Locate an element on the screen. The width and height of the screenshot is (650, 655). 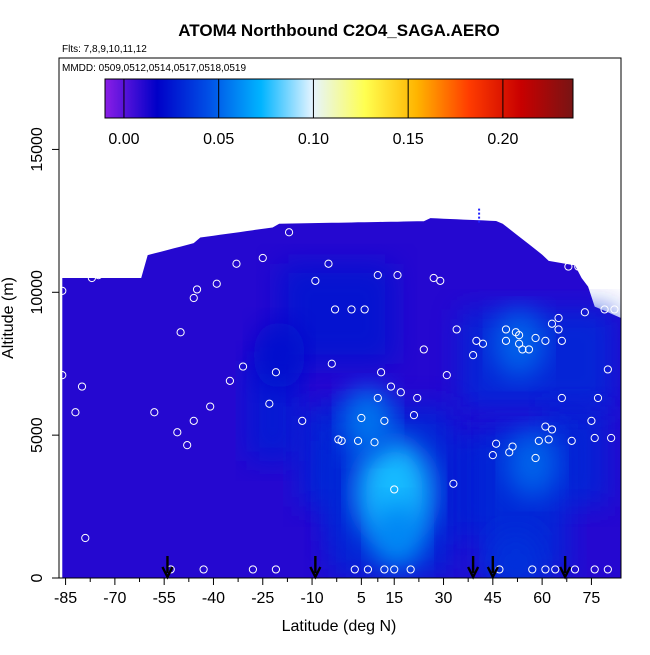
colorbar-tick-label: 0.15 is located at coordinates (408, 139).